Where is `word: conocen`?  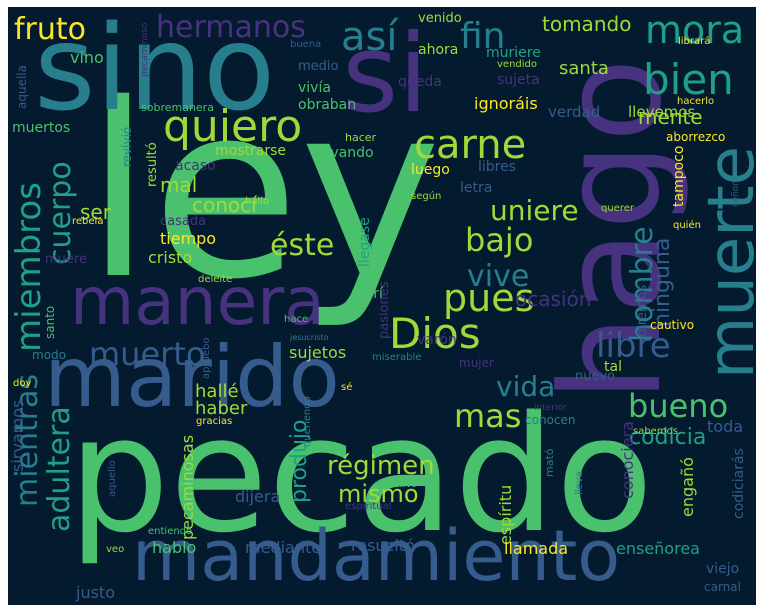
word: conocen is located at coordinates (550, 420).